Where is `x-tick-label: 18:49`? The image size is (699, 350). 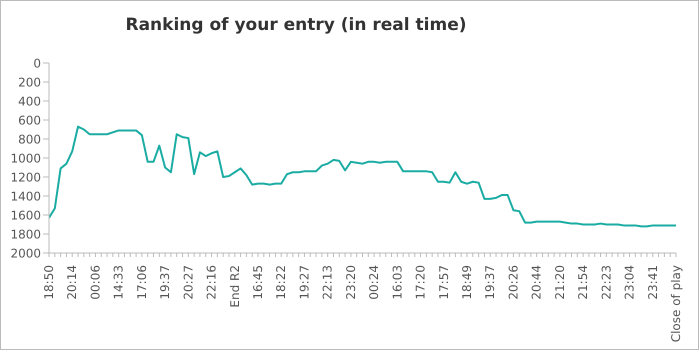 x-tick-label: 18:49 is located at coordinates (467, 282).